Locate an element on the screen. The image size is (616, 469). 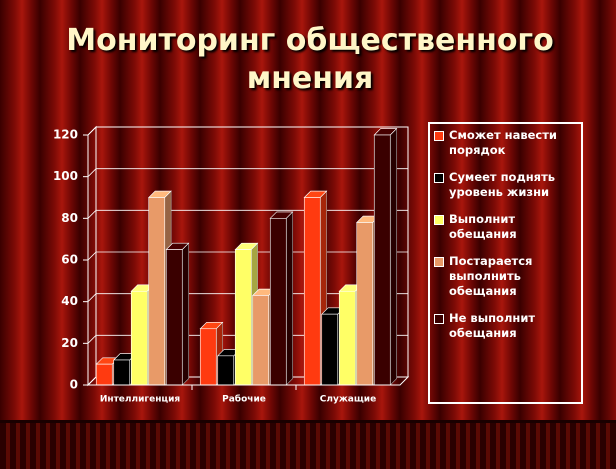
y-tick-label: 120 is located at coordinates (65, 135).